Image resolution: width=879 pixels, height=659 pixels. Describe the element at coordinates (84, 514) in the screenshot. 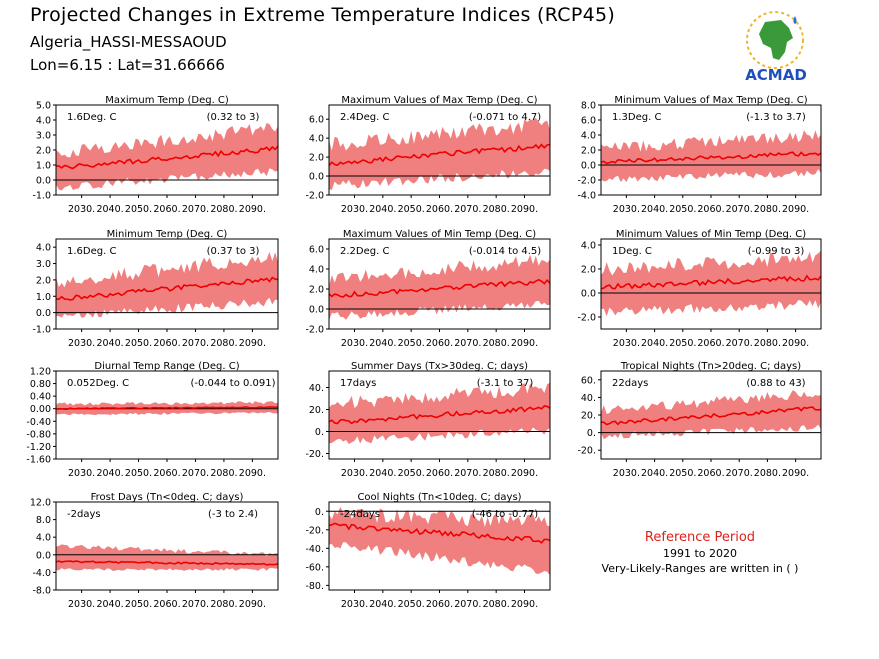

I see `value-label: -2days` at that location.